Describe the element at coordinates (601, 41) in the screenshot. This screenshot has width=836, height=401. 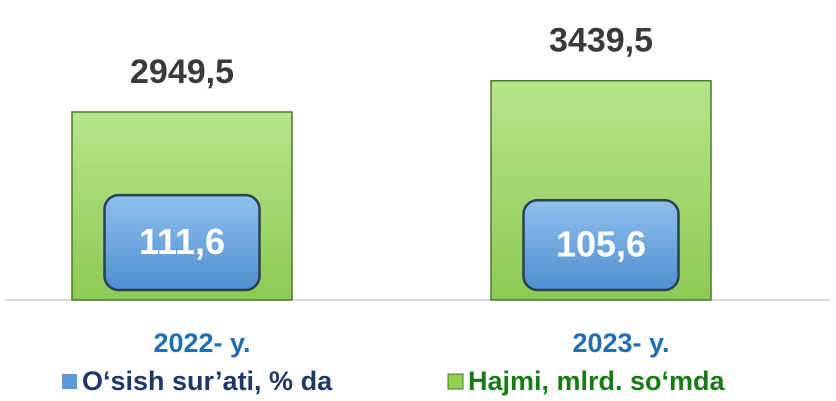
I see `volume-label: 3439,5` at that location.